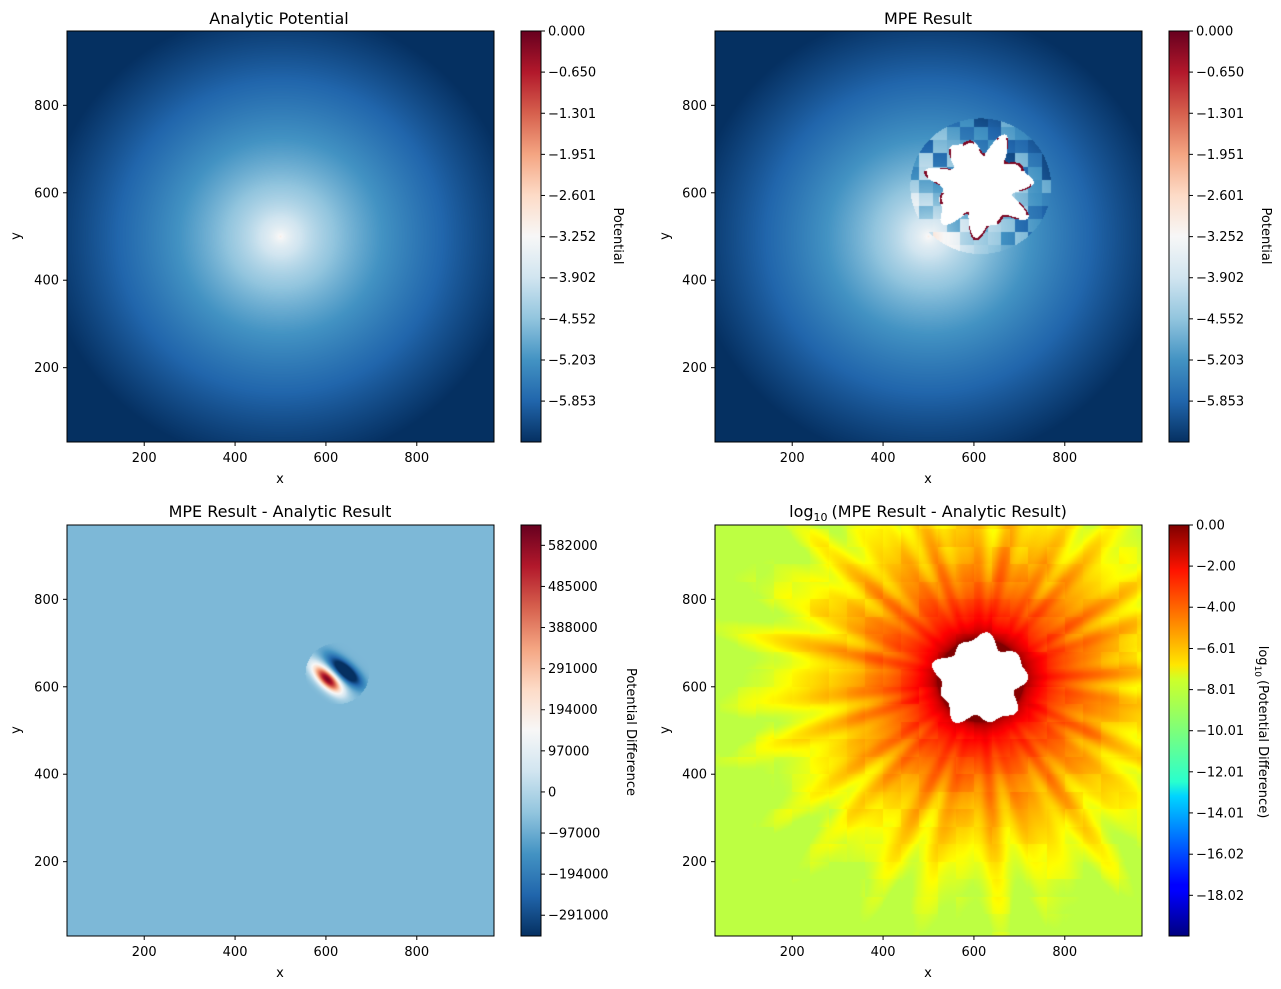 This screenshot has height=989, width=1281. I want to click on colorbar-tick-label: 388000, so click(573, 628).